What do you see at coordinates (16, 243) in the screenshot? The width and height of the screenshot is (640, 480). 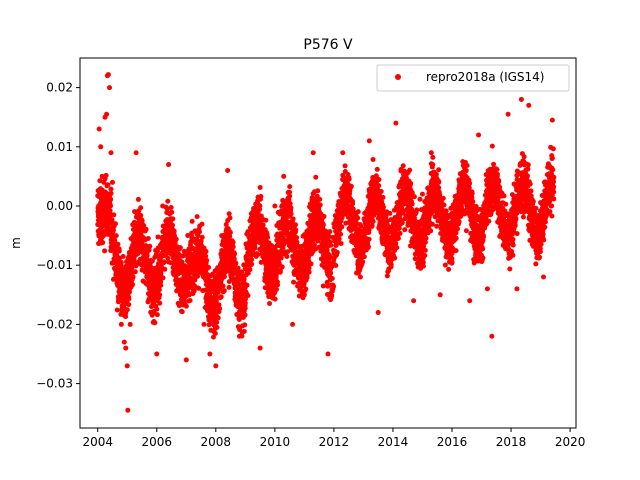 I see `y-axis-label: m` at bounding box center [16, 243].